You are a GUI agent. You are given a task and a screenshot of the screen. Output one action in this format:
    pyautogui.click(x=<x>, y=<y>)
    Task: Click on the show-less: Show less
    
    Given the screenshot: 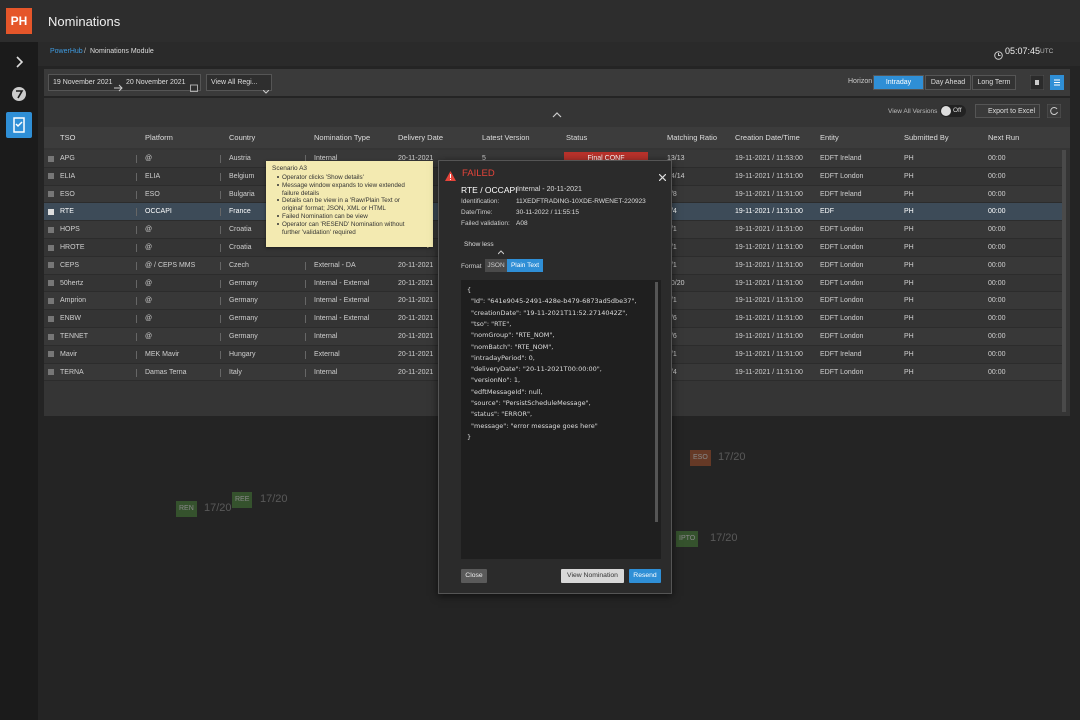 What is the action you would take?
    pyautogui.click(x=479, y=244)
    